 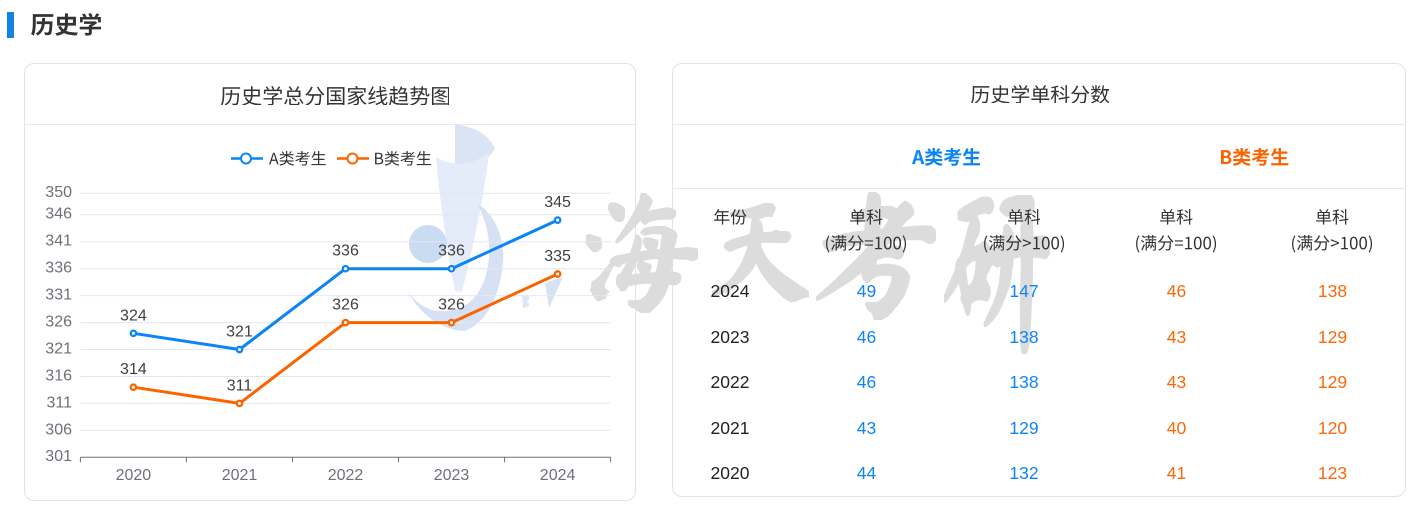 What do you see at coordinates (58, 192) in the screenshot?
I see `svg-text: 350` at bounding box center [58, 192].